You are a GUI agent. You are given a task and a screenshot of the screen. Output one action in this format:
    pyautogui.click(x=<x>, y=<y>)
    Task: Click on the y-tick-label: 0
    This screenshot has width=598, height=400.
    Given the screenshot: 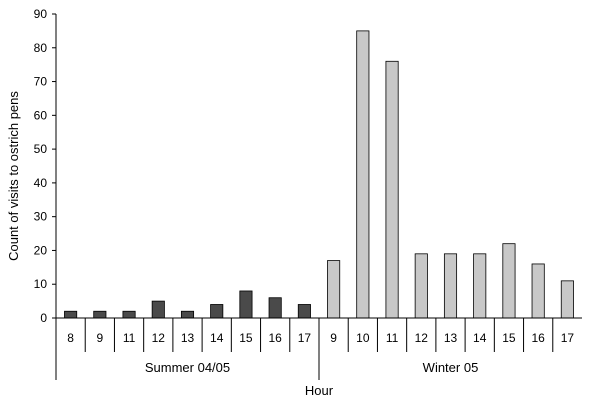 What is the action you would take?
    pyautogui.click(x=43, y=318)
    